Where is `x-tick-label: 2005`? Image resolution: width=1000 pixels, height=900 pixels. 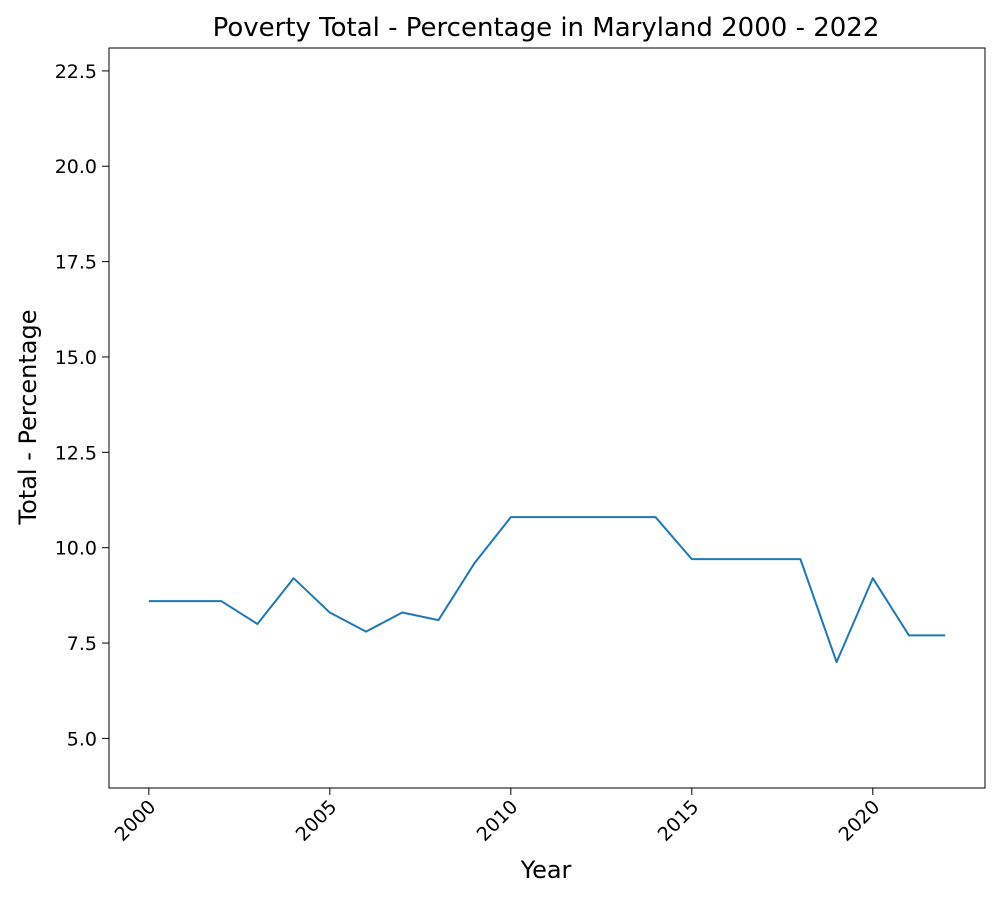
x-tick-label: 2005 is located at coordinates (317, 821).